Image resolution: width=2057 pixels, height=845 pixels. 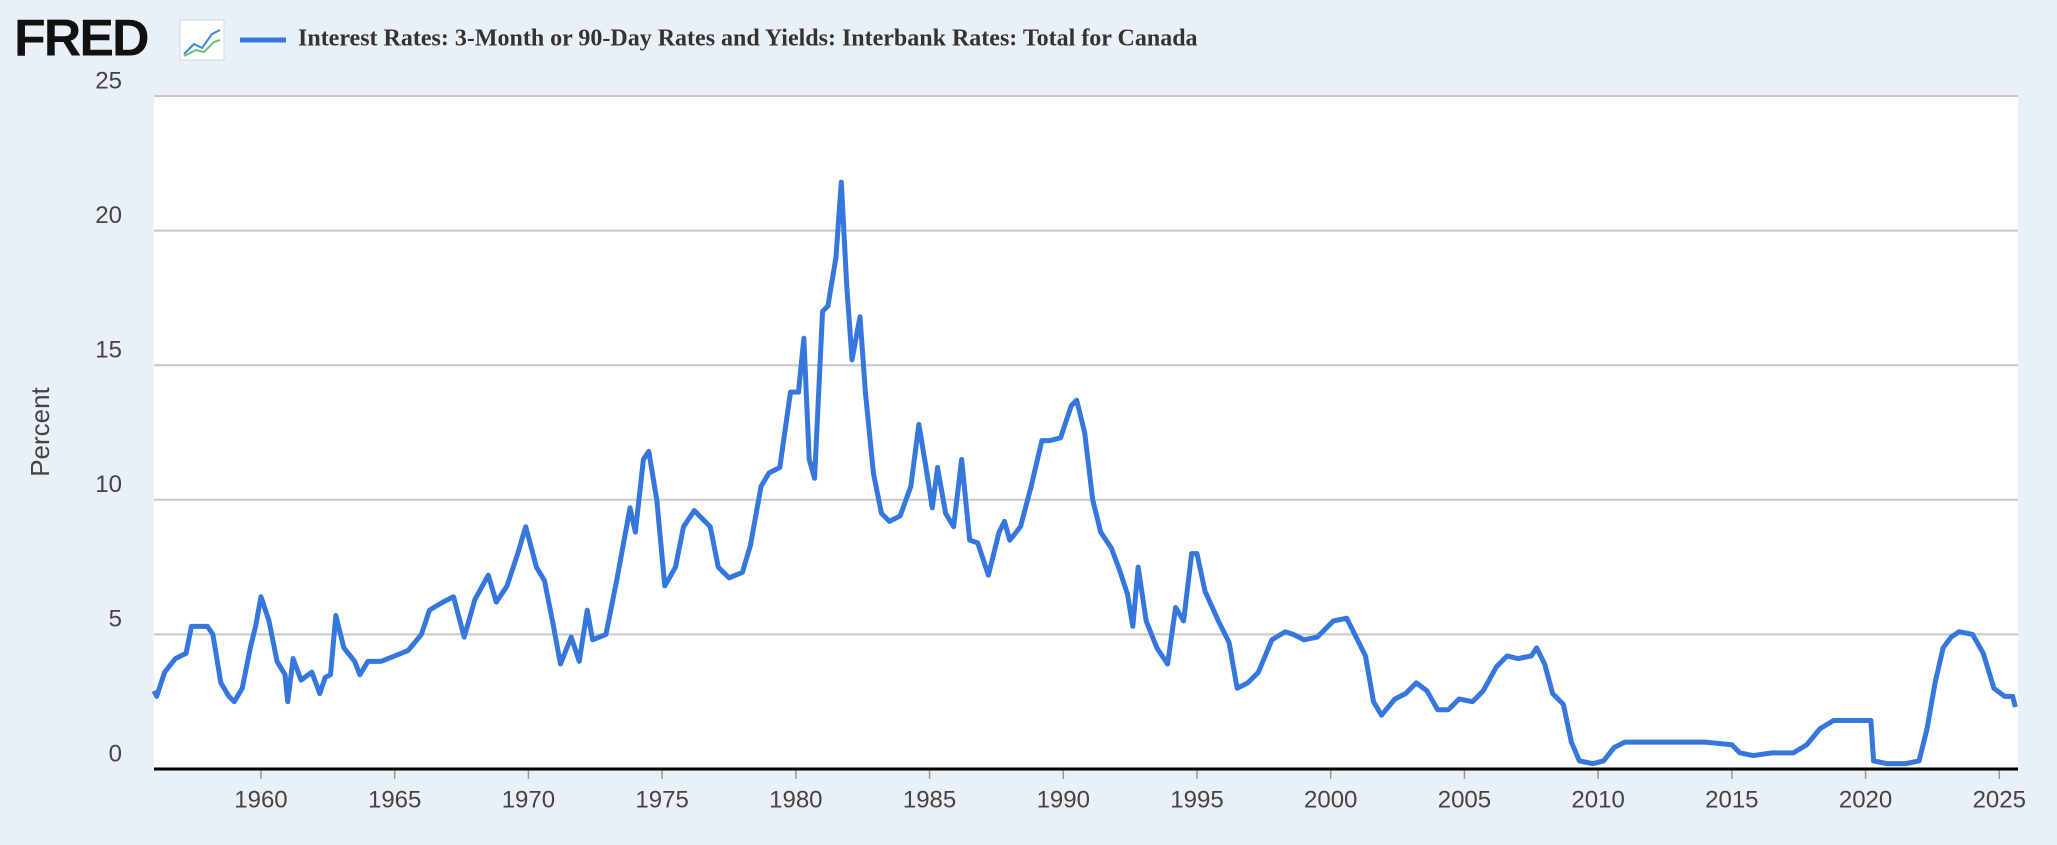 What do you see at coordinates (40, 431) in the screenshot?
I see `y-axis-title: Percent` at bounding box center [40, 431].